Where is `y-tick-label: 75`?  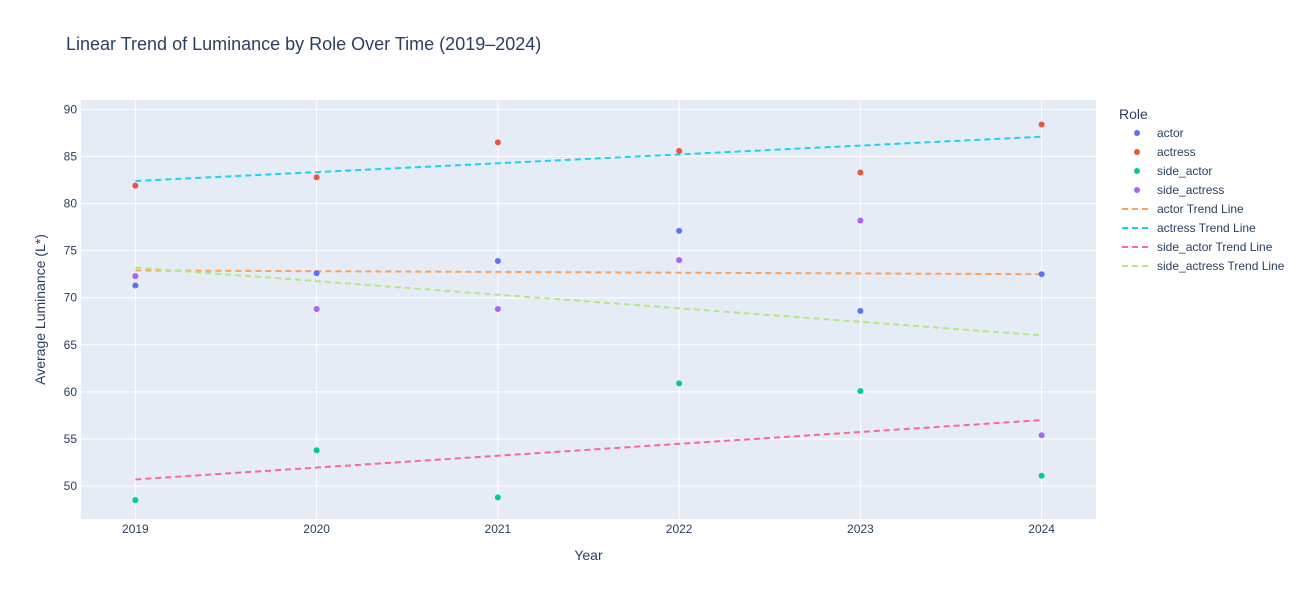 y-tick-label: 75 is located at coordinates (71, 251).